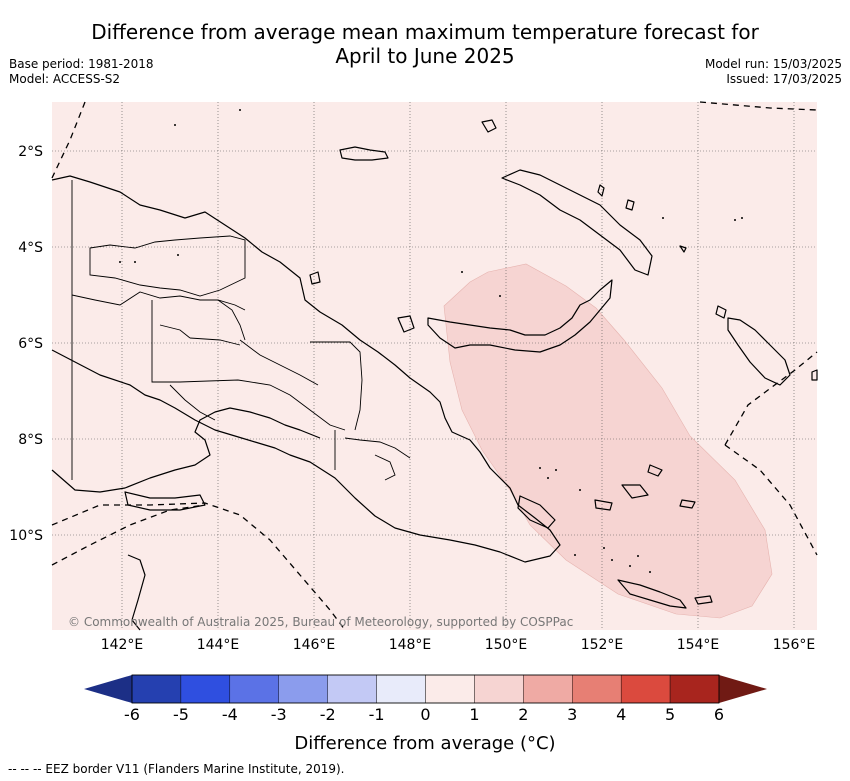 Image resolution: width=850 pixels, height=781 pixels. I want to click on colorbar-tick-label: 1, so click(474, 714).